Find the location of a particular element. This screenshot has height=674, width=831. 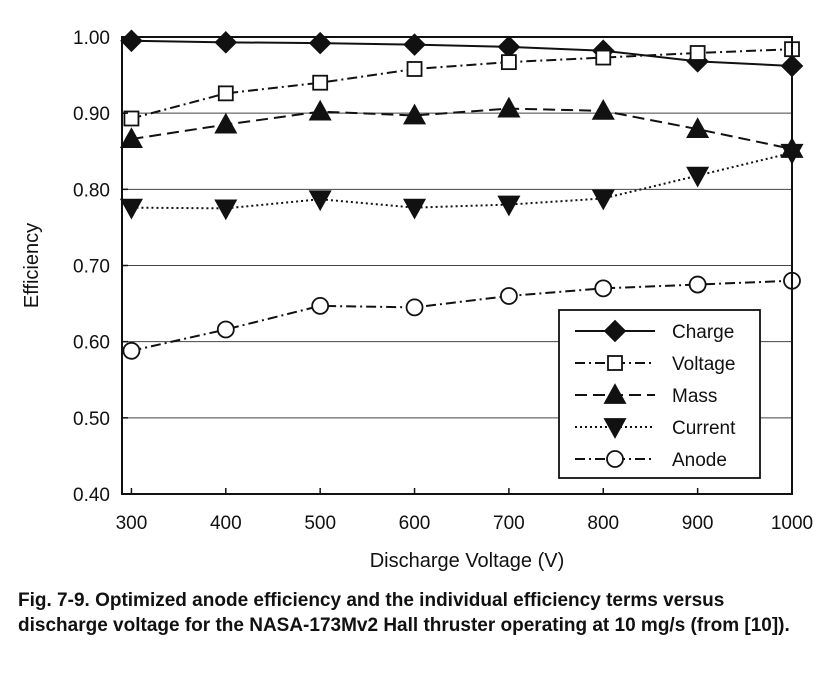

x-tick-label: 700 is located at coordinates (509, 523).